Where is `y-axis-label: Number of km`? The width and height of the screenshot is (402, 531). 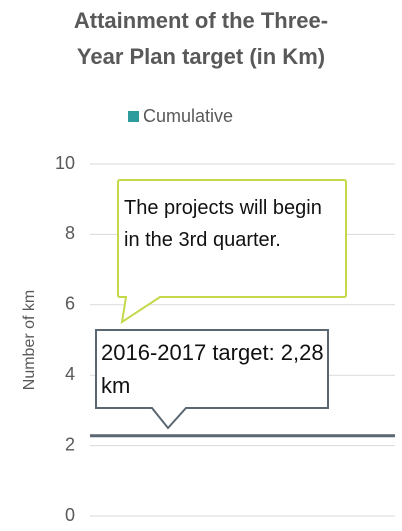
y-axis-label: Number of km is located at coordinates (29, 340).